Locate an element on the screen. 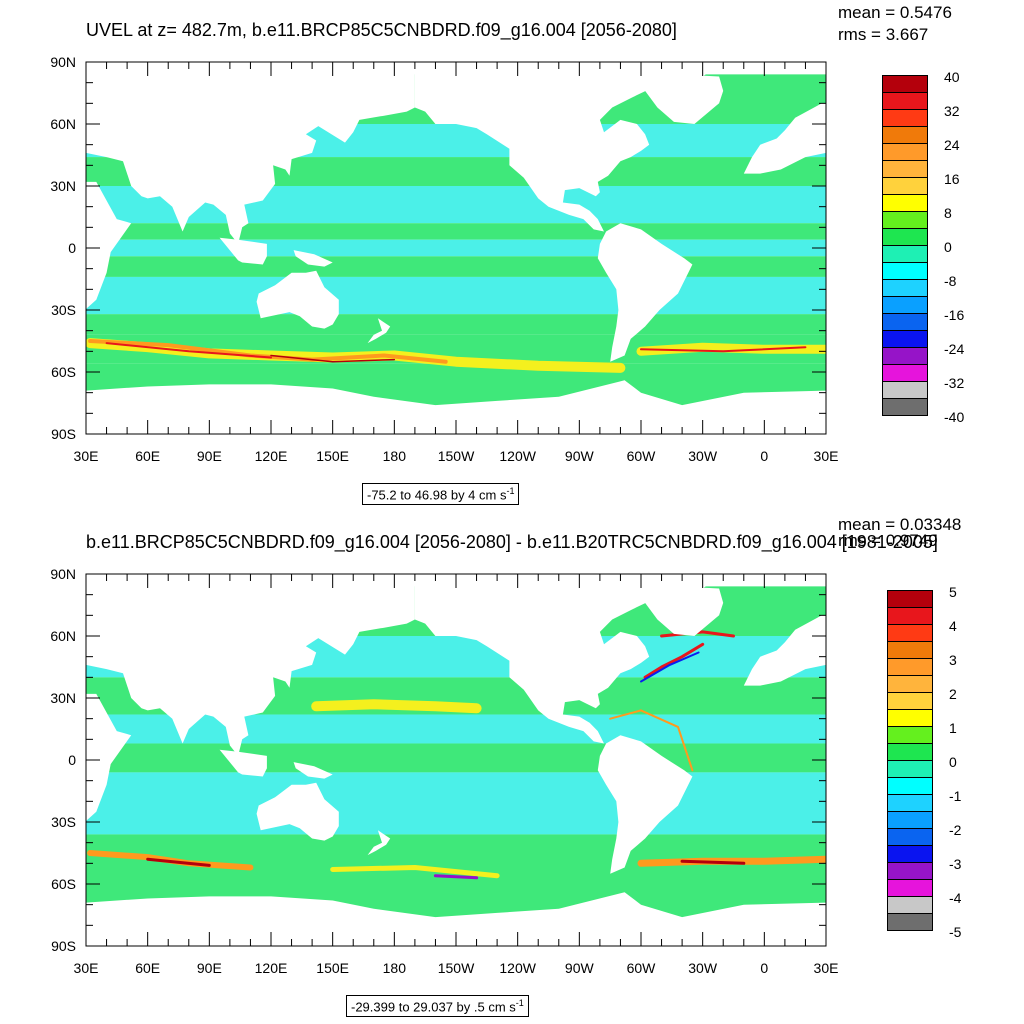  land-n-america is located at coordinates (569, 147).